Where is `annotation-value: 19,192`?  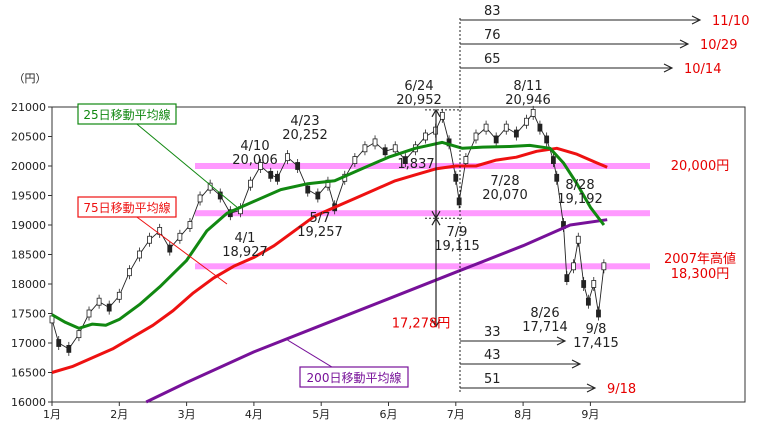
annotation-value: 19,192 is located at coordinates (580, 199).